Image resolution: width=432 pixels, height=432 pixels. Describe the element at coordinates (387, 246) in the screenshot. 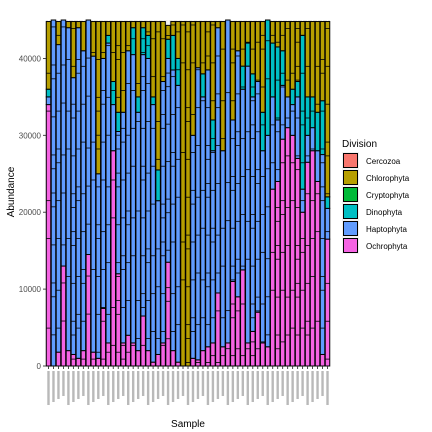

I see `legend-label: Ochrophyta` at that location.